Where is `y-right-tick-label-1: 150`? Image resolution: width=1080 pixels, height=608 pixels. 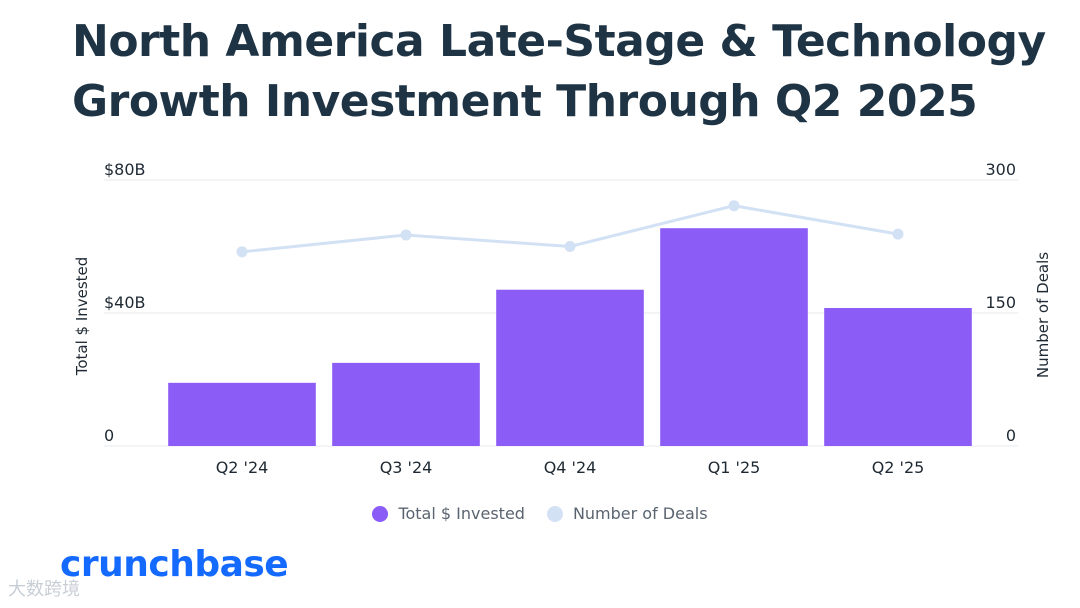 y-right-tick-label-1: 150 is located at coordinates (1000, 302).